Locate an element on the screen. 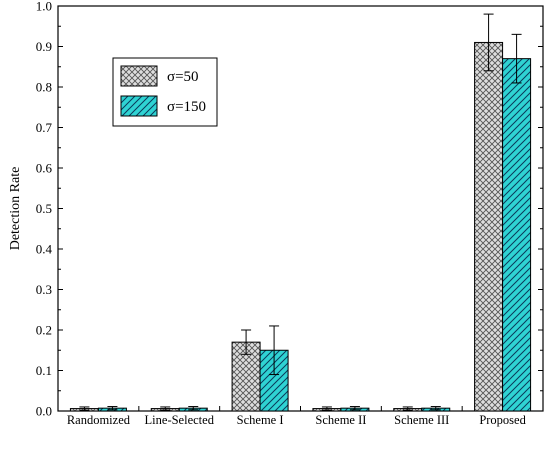 This screenshot has height=453, width=550. bar-sigma150 is located at coordinates (517, 235).